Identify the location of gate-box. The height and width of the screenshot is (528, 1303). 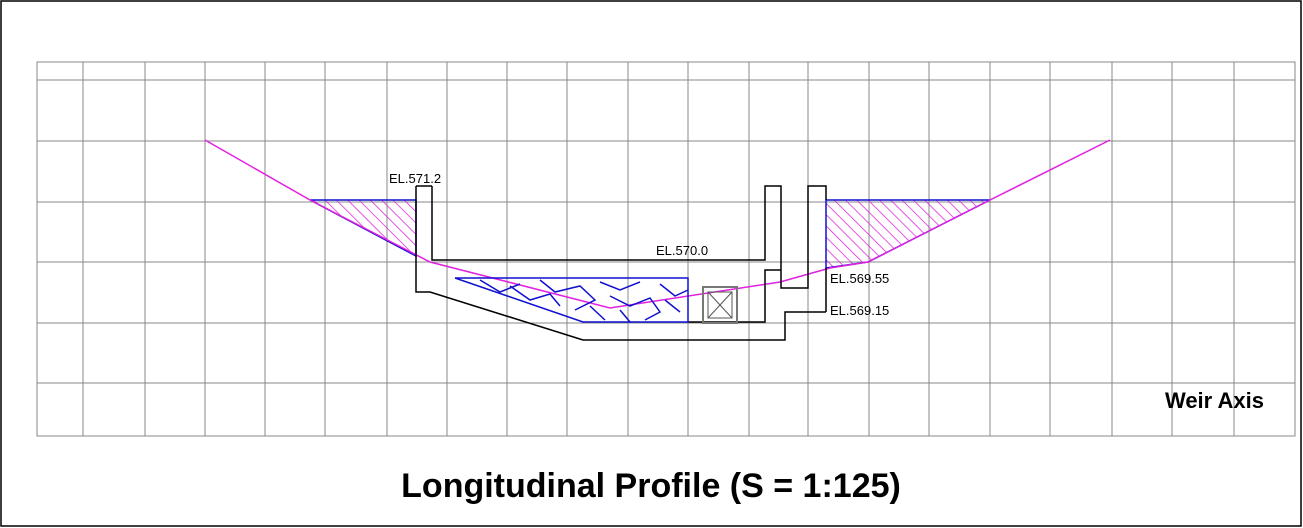
(720, 305).